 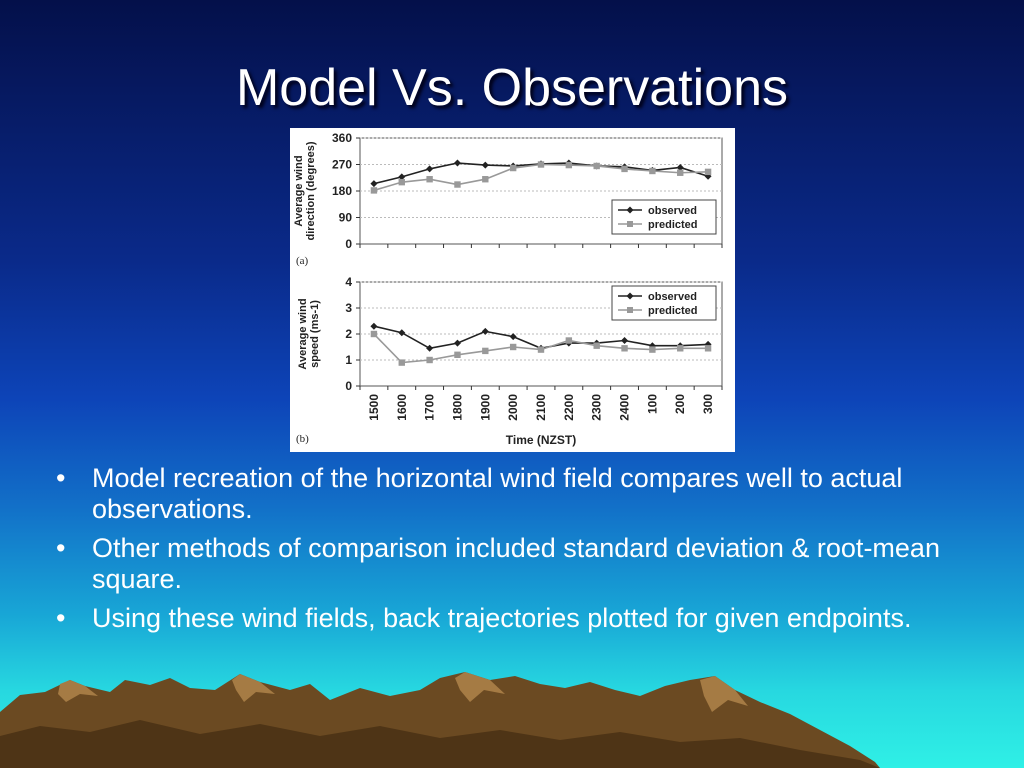 I want to click on x-tick-label: 1700, so click(x=430, y=407).